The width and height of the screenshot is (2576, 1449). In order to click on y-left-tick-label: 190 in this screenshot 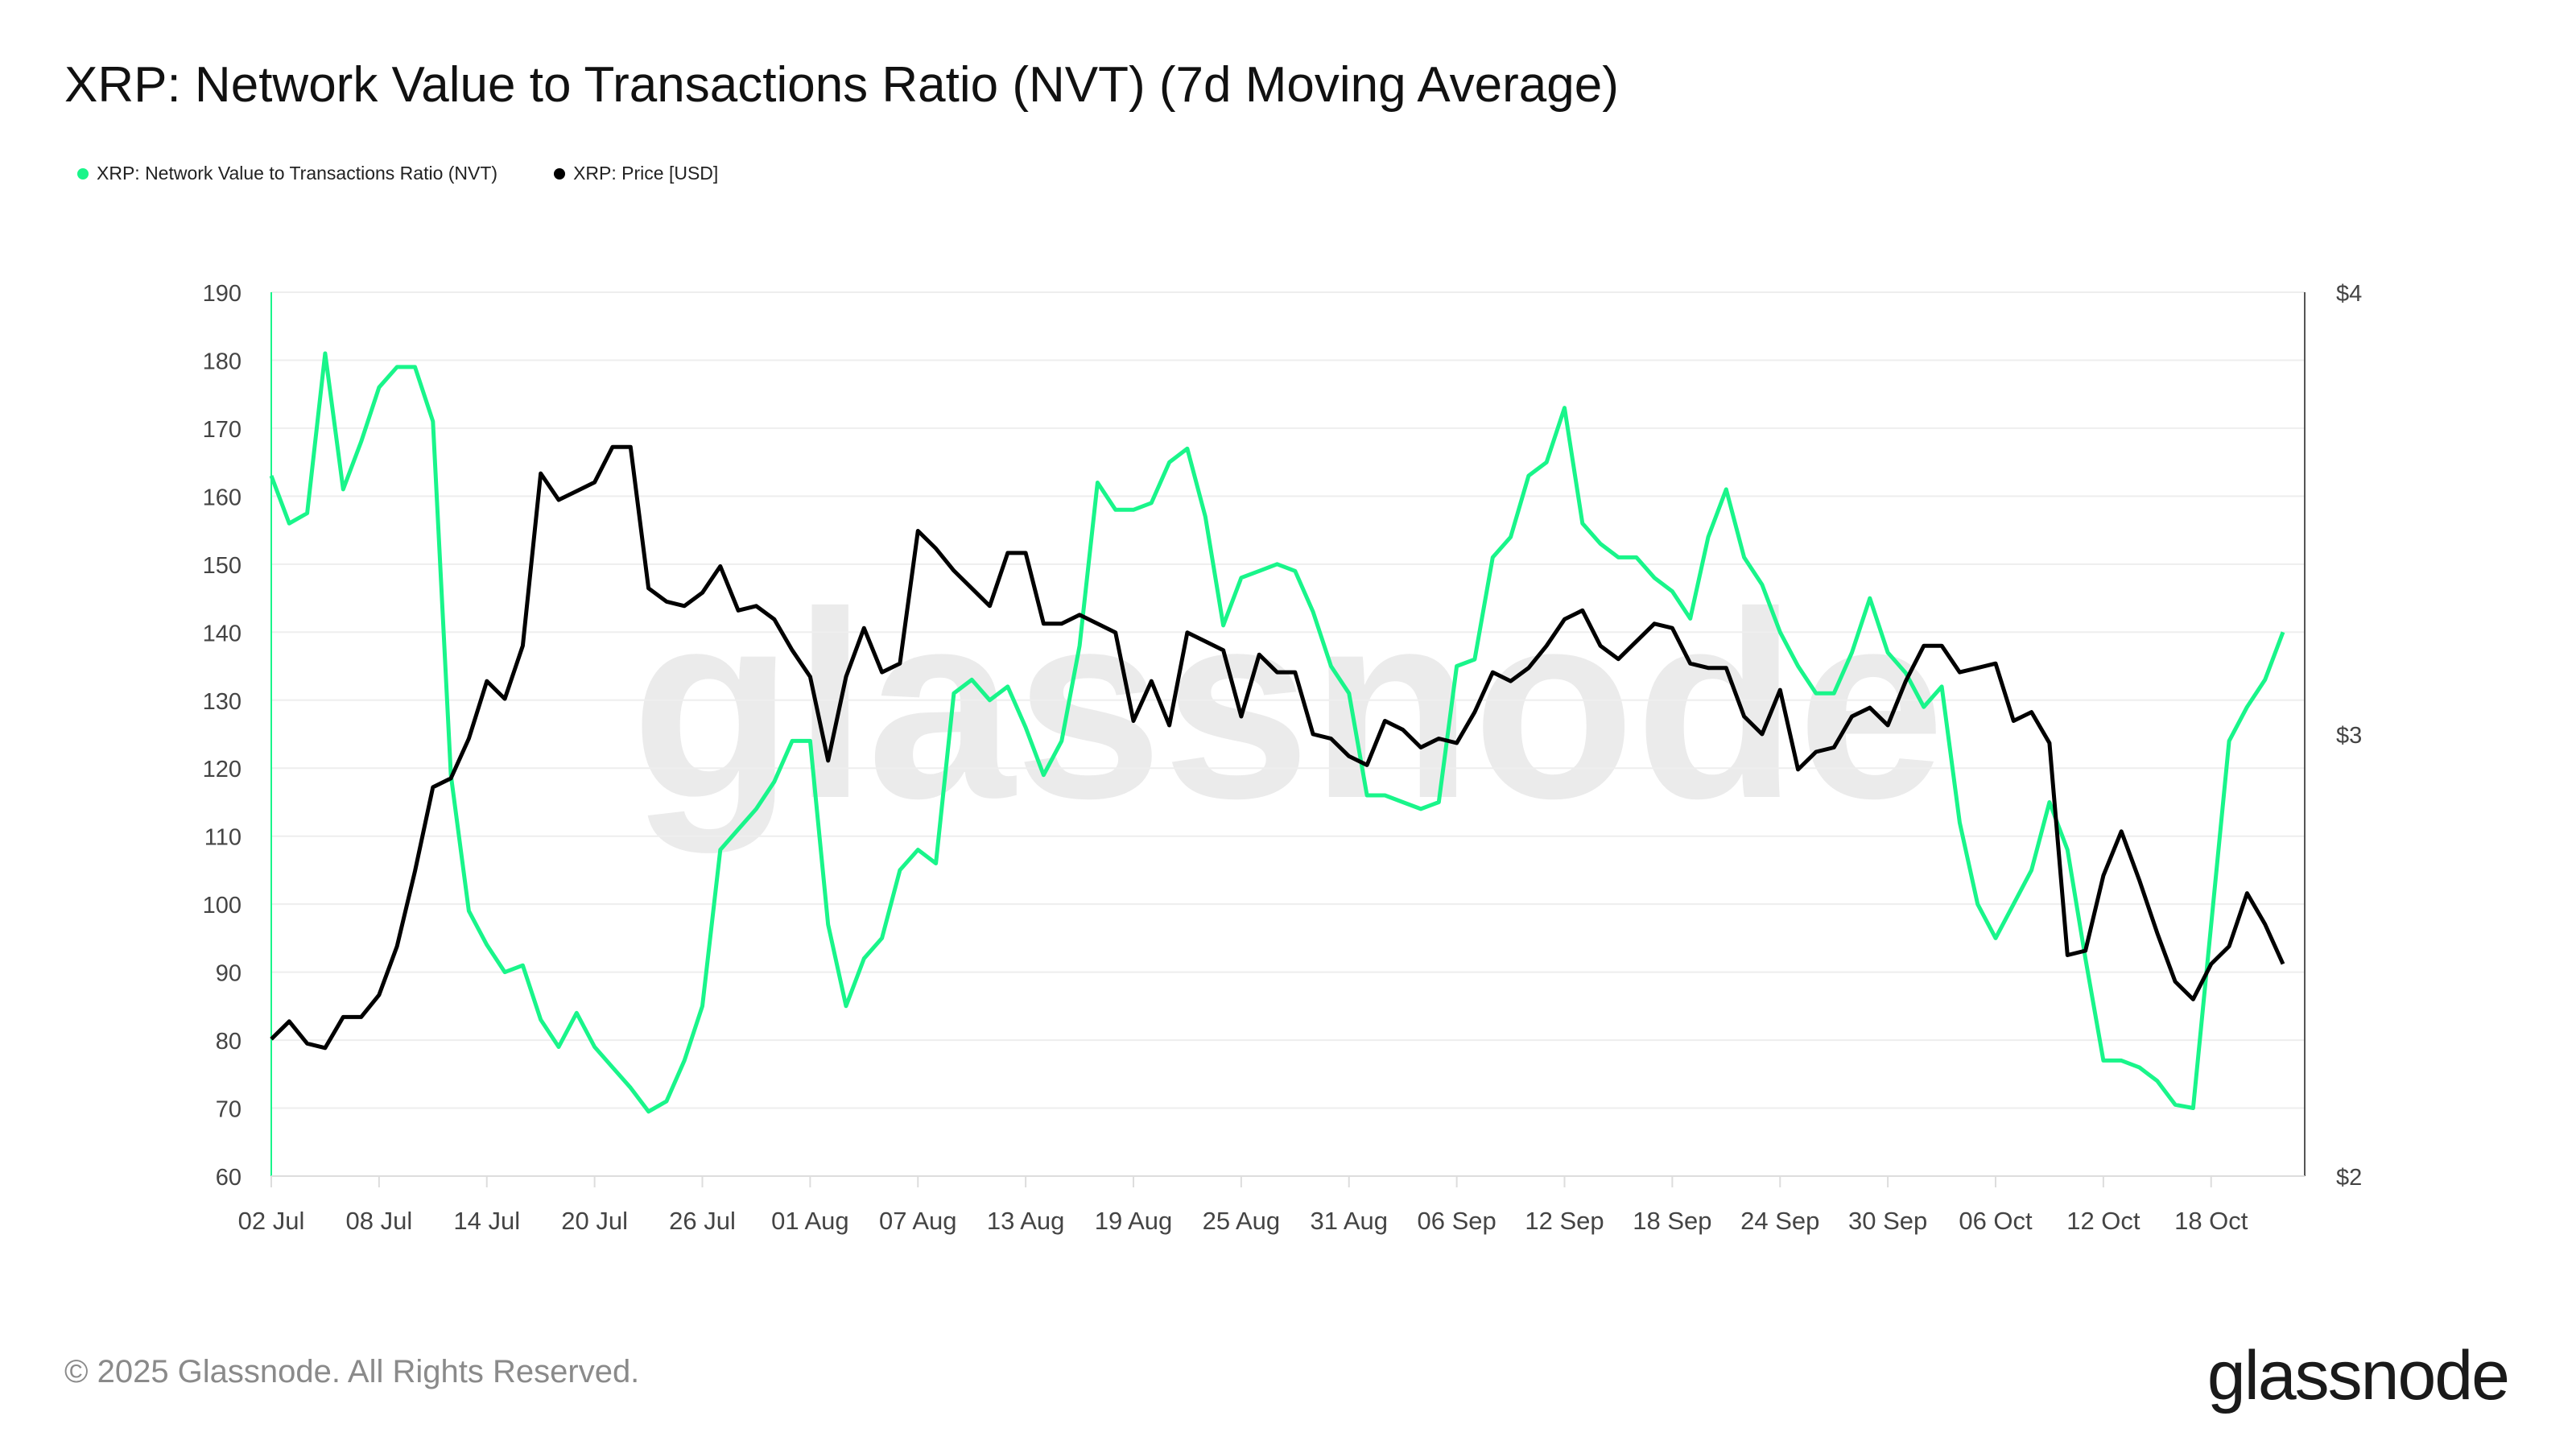, I will do `click(222, 294)`.